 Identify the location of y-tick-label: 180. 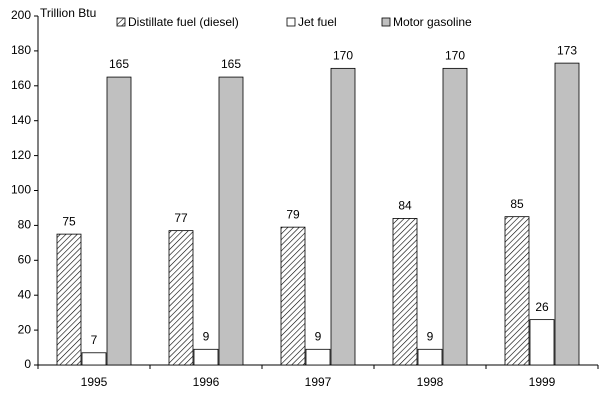
(21, 50).